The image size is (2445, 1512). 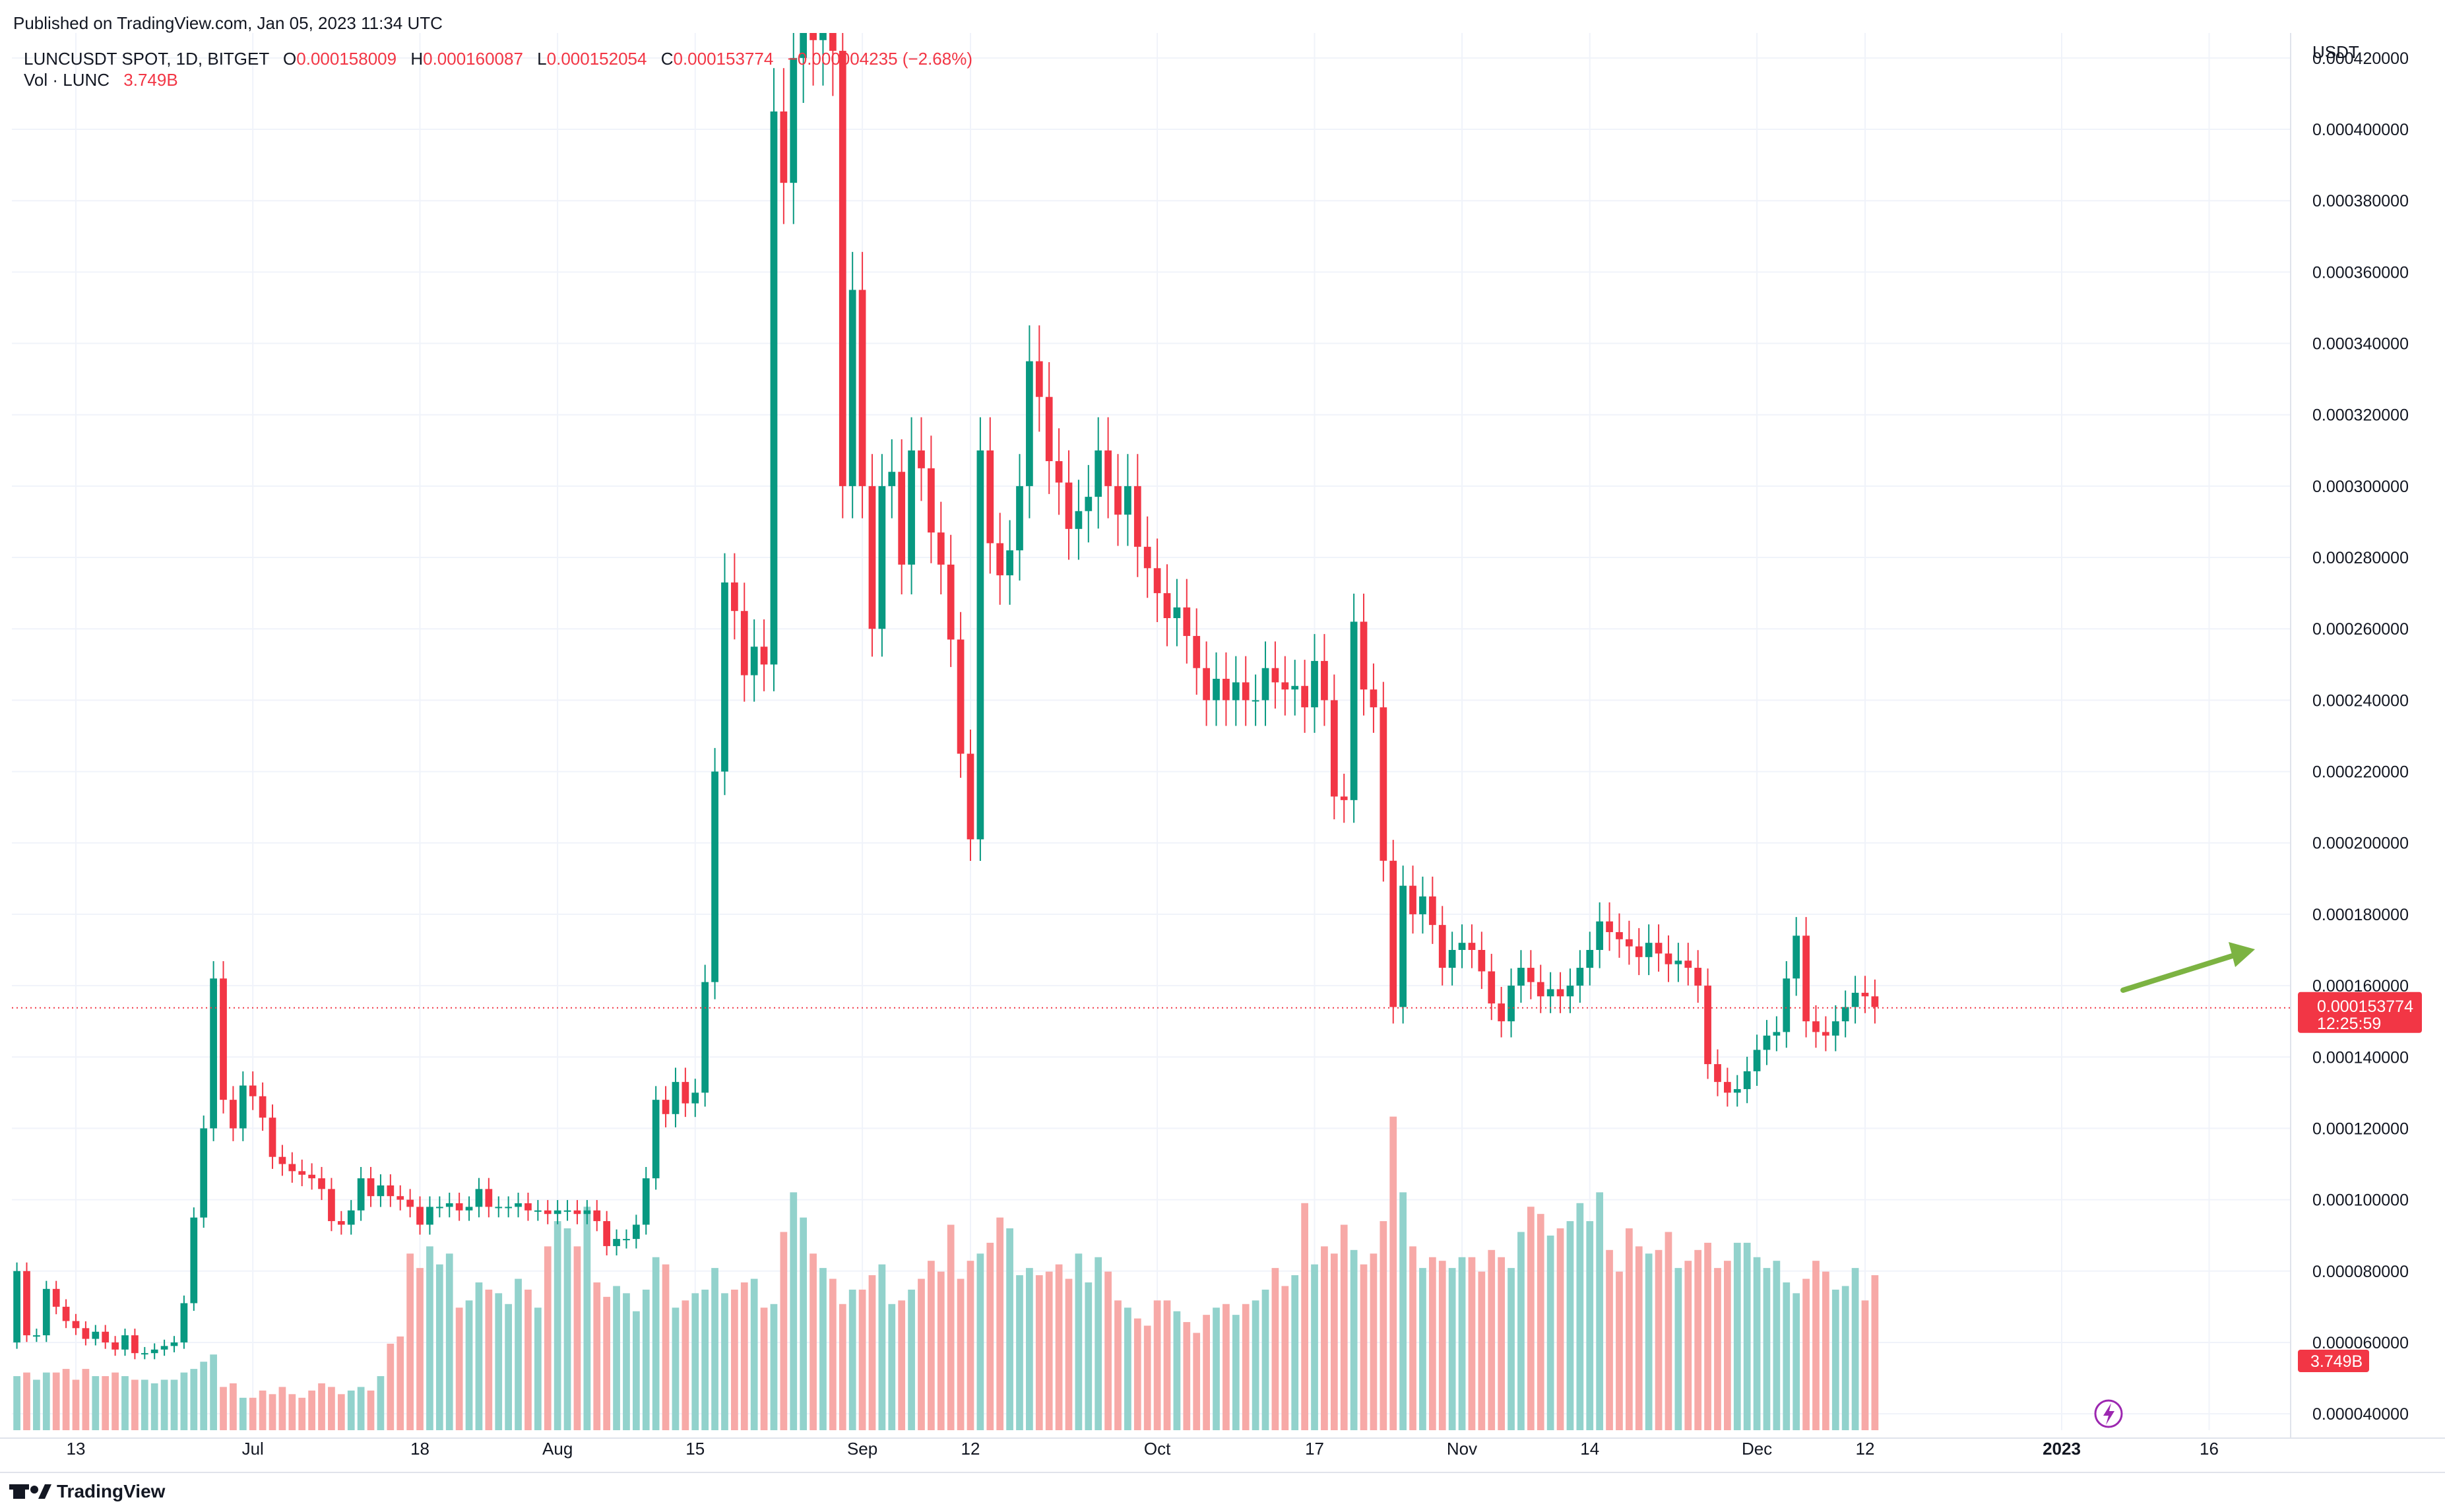 What do you see at coordinates (2349, 1024) in the screenshot?
I see `countdown-label: 12:25:59` at bounding box center [2349, 1024].